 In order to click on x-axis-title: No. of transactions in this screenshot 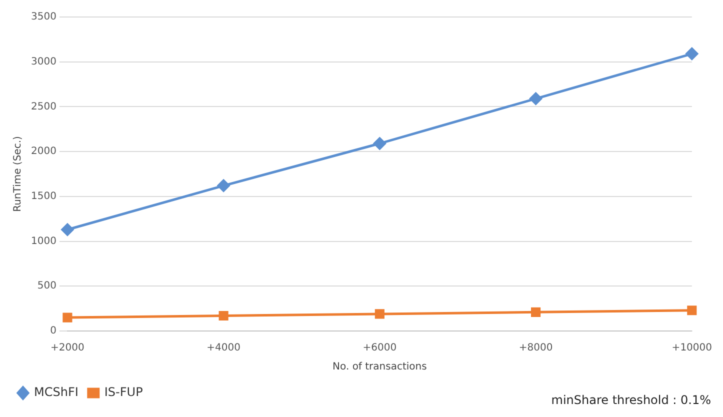, I will do `click(379, 367)`.